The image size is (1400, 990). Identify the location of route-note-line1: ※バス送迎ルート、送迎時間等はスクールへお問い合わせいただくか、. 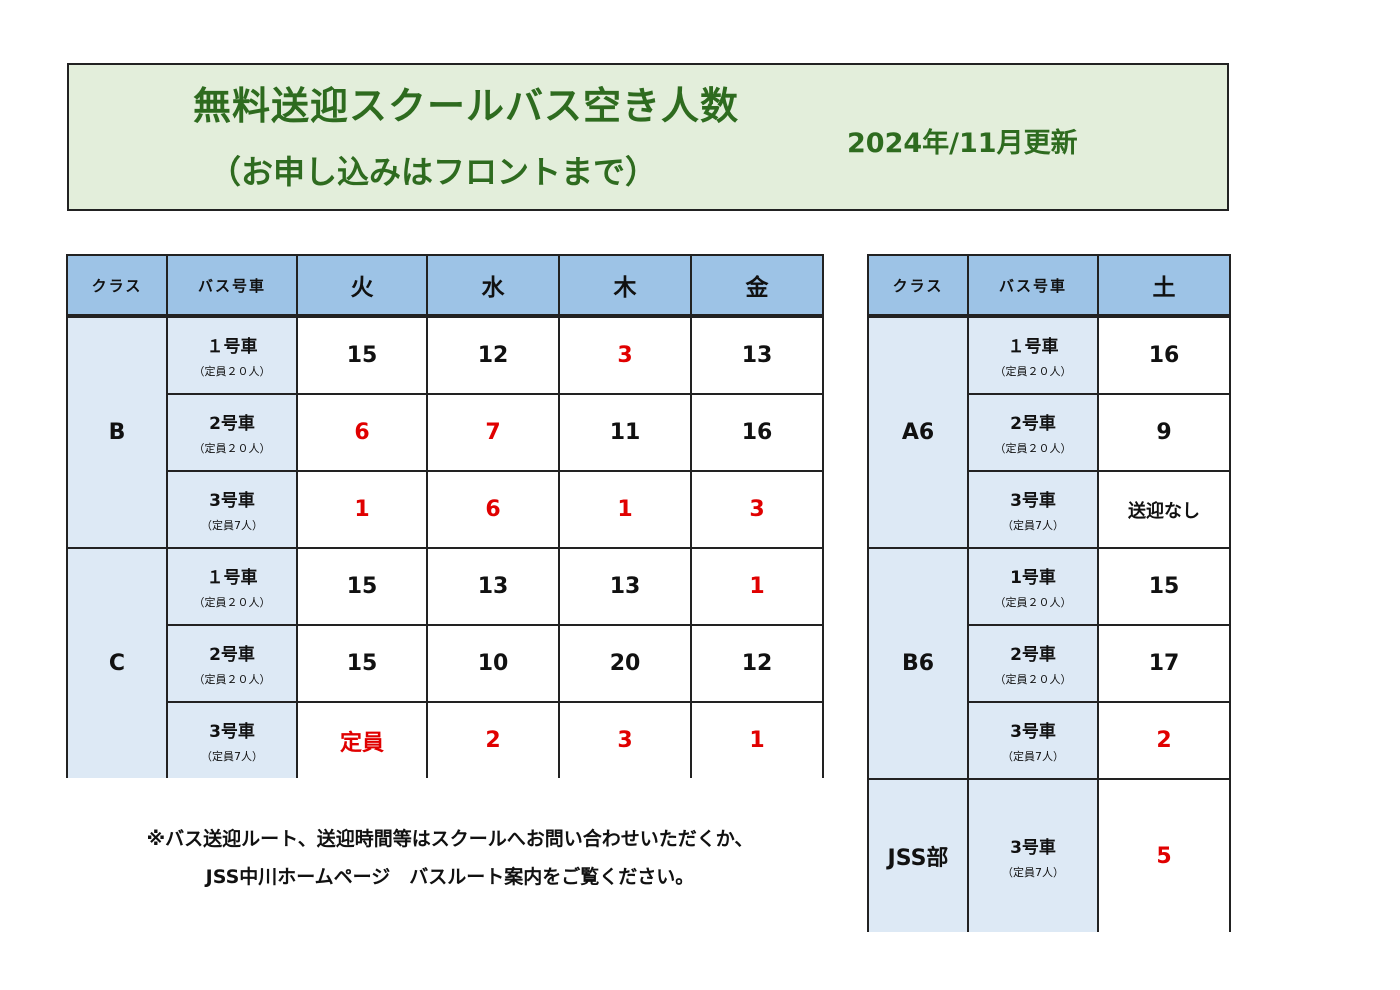
(450, 839).